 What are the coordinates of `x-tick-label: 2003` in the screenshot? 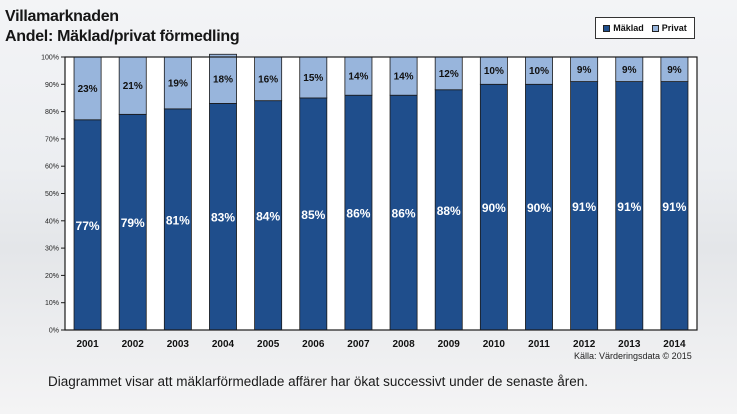 It's located at (178, 344).